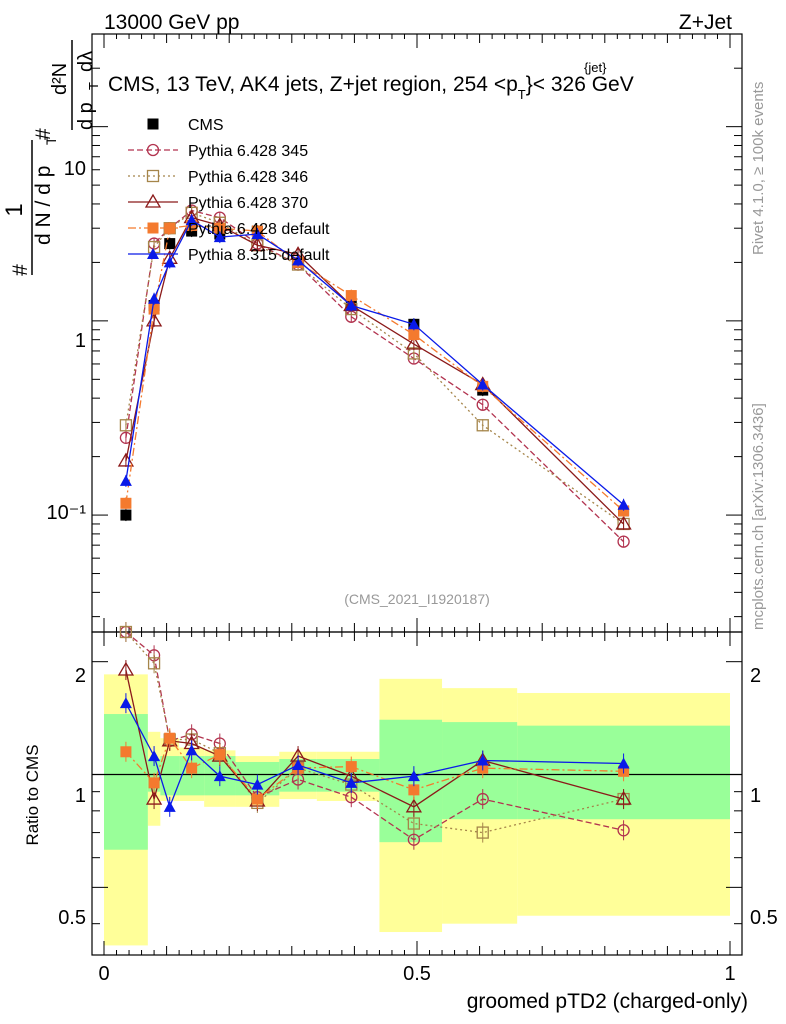 The height and width of the screenshot is (1024, 786). What do you see at coordinates (20, 270) in the screenshot?
I see `ylabel-hash: #` at bounding box center [20, 270].